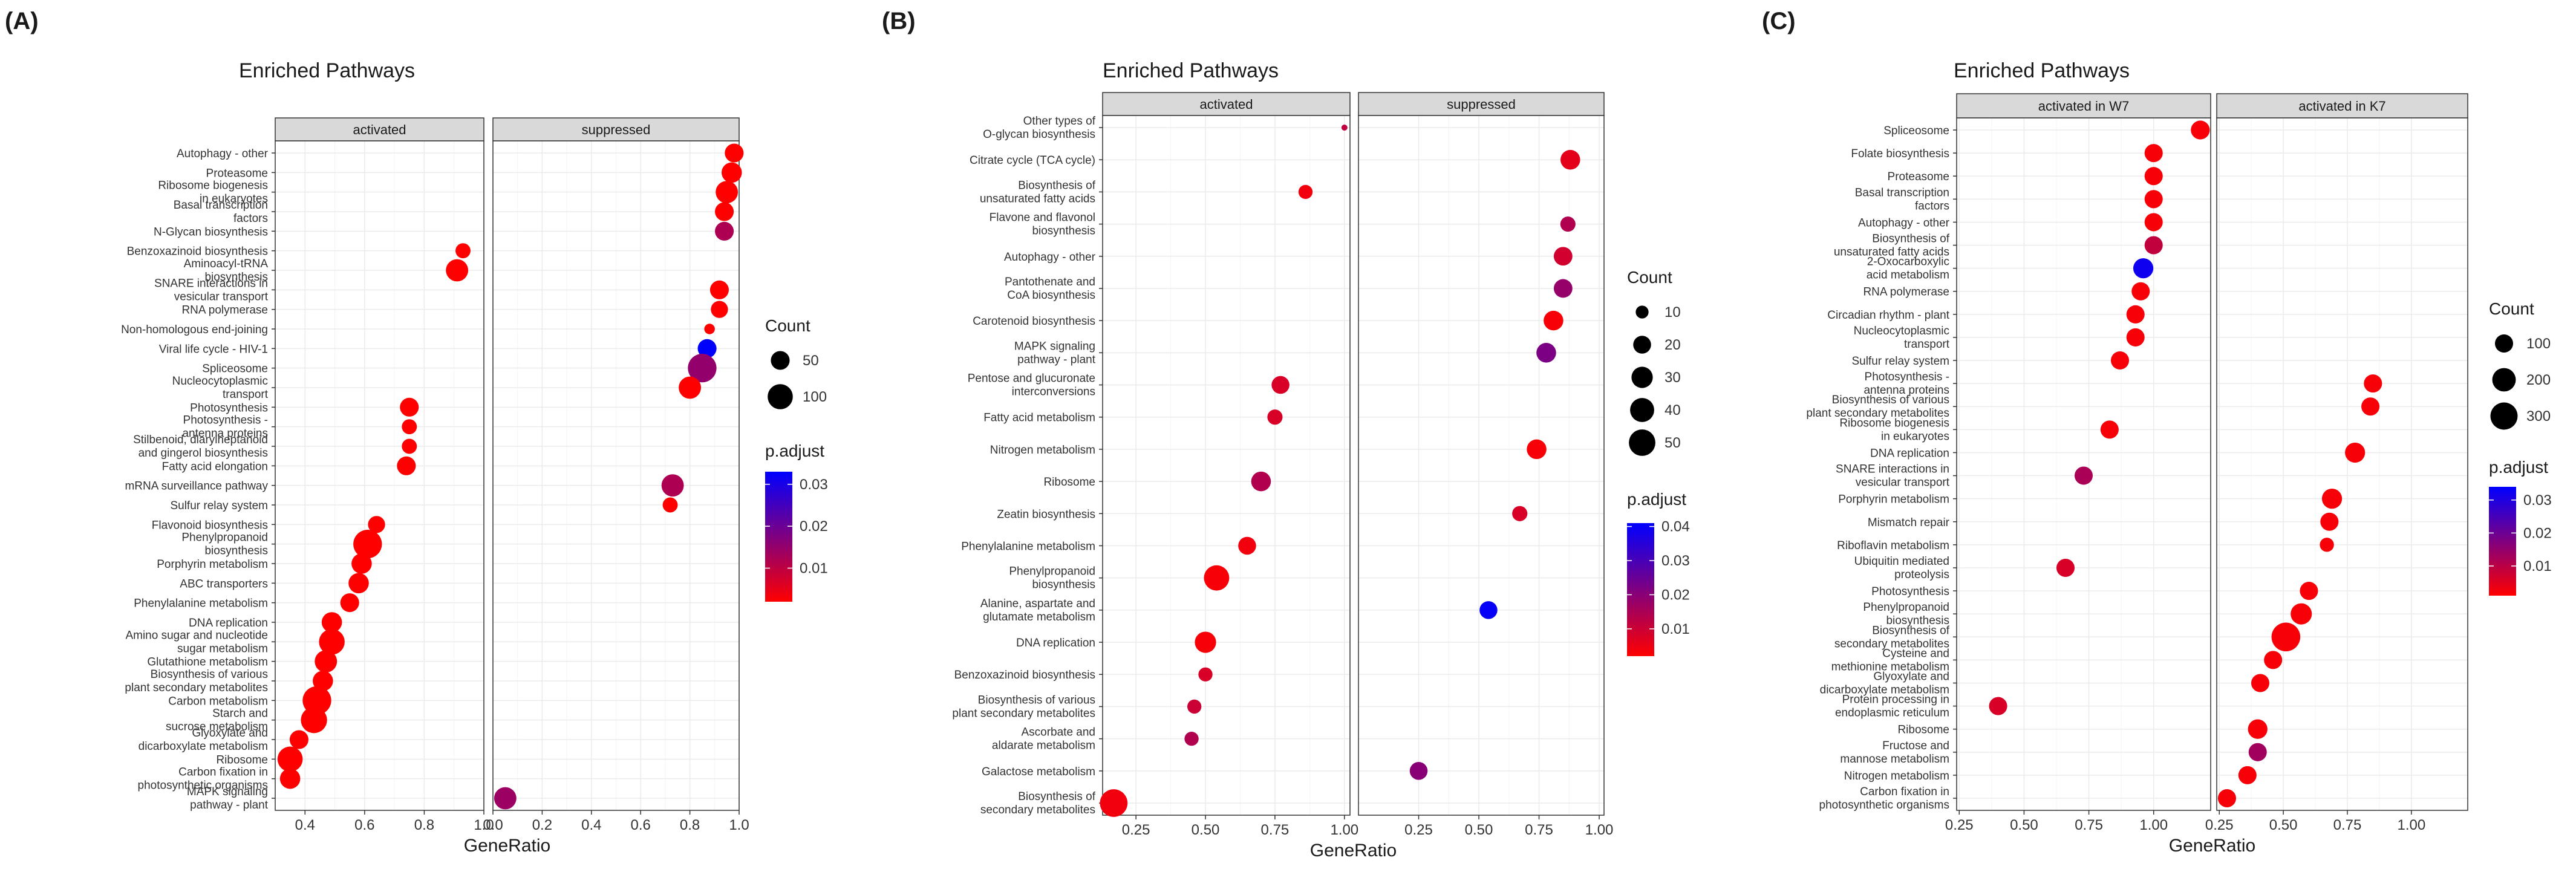 This screenshot has width=2576, height=869. Describe the element at coordinates (1673, 312) in the screenshot. I see `legend-count-label: 10` at that location.